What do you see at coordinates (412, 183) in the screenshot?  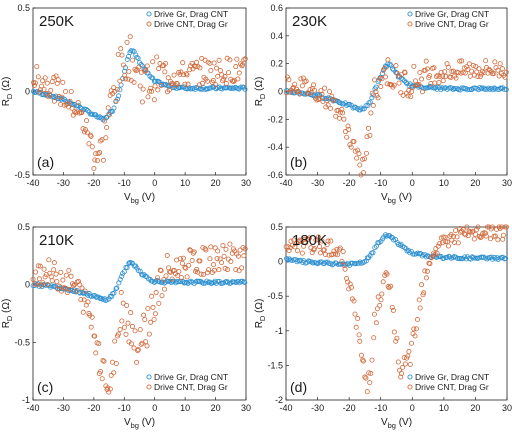 I see `x-tick-label: 0` at bounding box center [412, 183].